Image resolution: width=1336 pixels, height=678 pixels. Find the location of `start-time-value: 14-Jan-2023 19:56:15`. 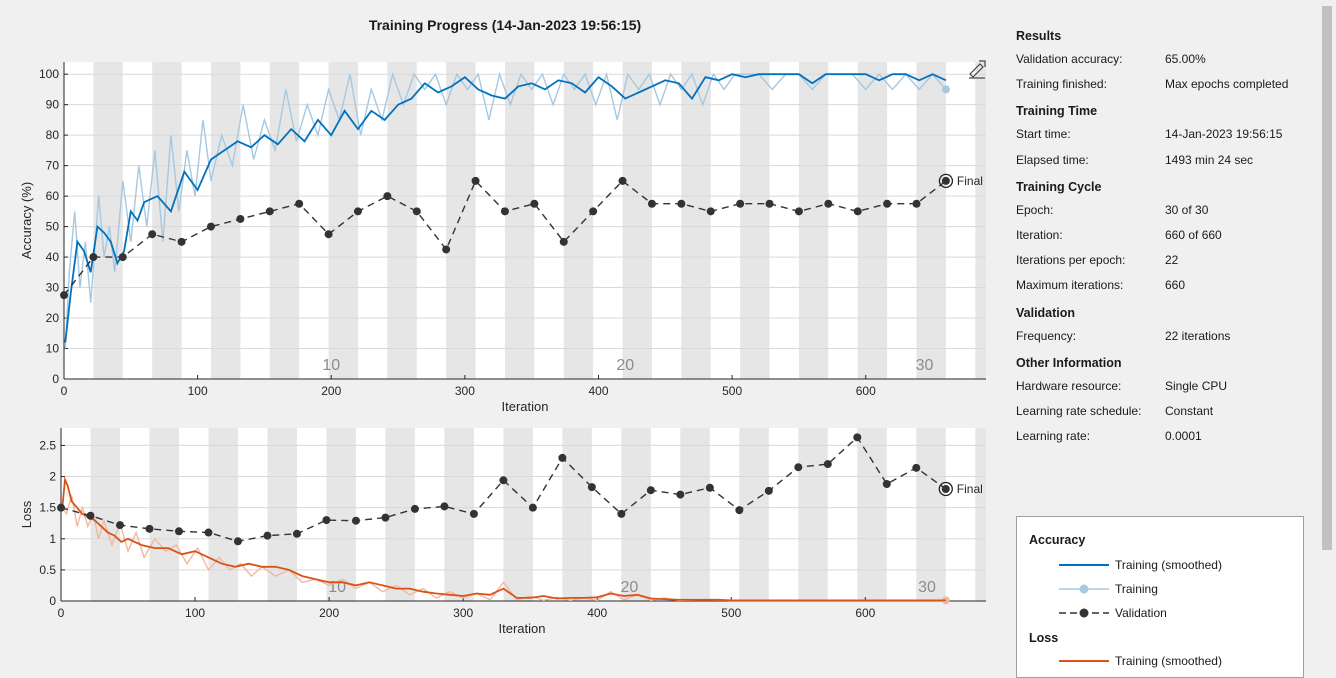

start-time-value: 14-Jan-2023 19:56:15 is located at coordinates (1224, 134).